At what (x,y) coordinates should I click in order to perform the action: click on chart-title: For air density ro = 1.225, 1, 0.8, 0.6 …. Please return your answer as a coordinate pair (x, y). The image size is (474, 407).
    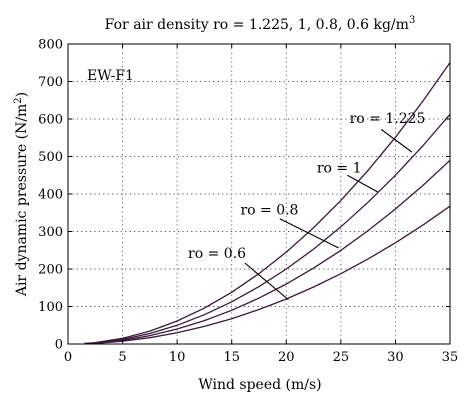
    Looking at the image, I should click on (260, 24).